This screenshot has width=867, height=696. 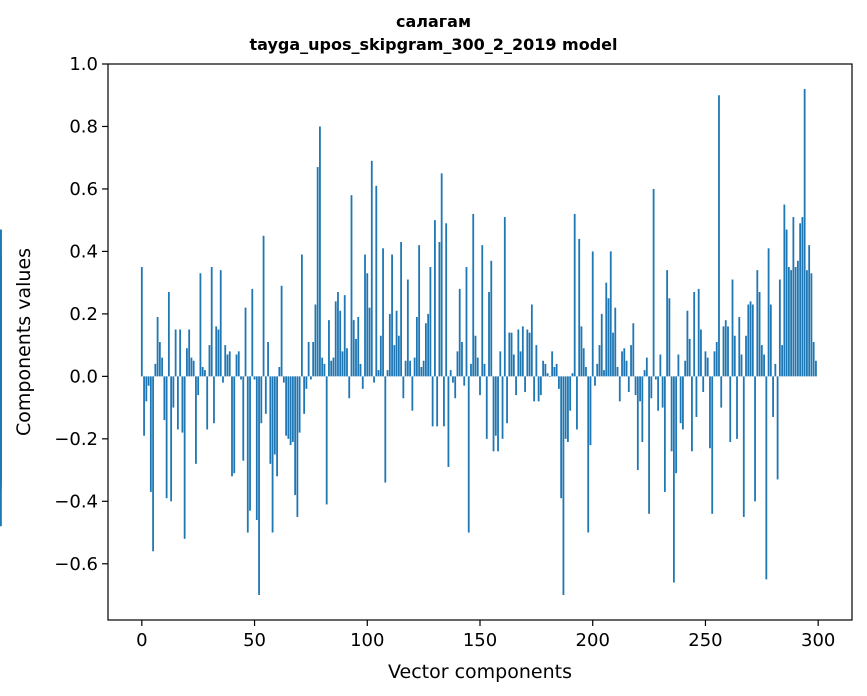 I want to click on x-tick-label: 300, so click(x=818, y=640).